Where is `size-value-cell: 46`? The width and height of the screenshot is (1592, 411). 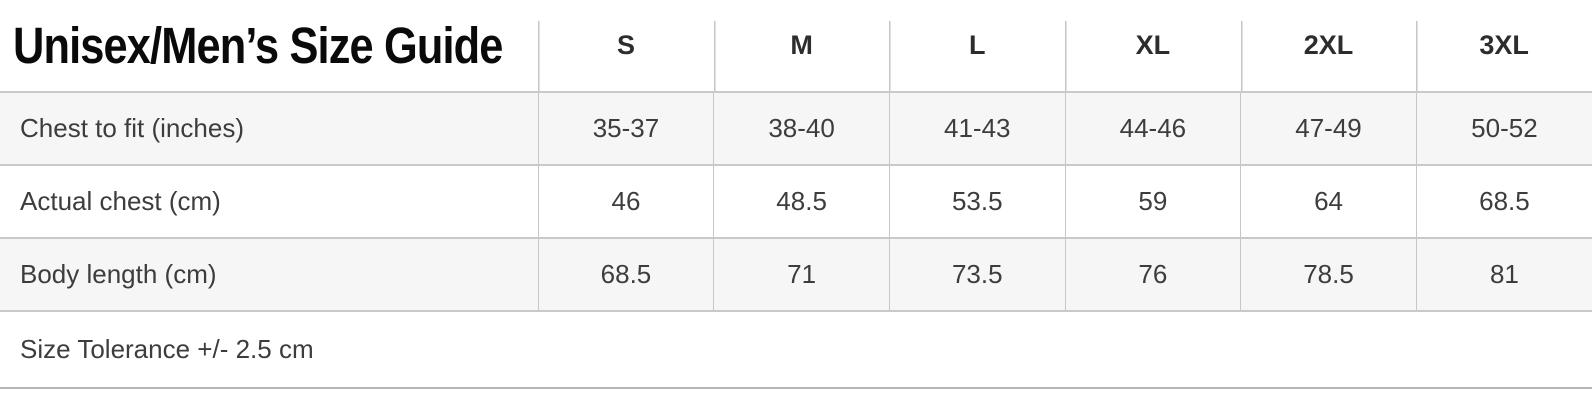 size-value-cell: 46 is located at coordinates (625, 201).